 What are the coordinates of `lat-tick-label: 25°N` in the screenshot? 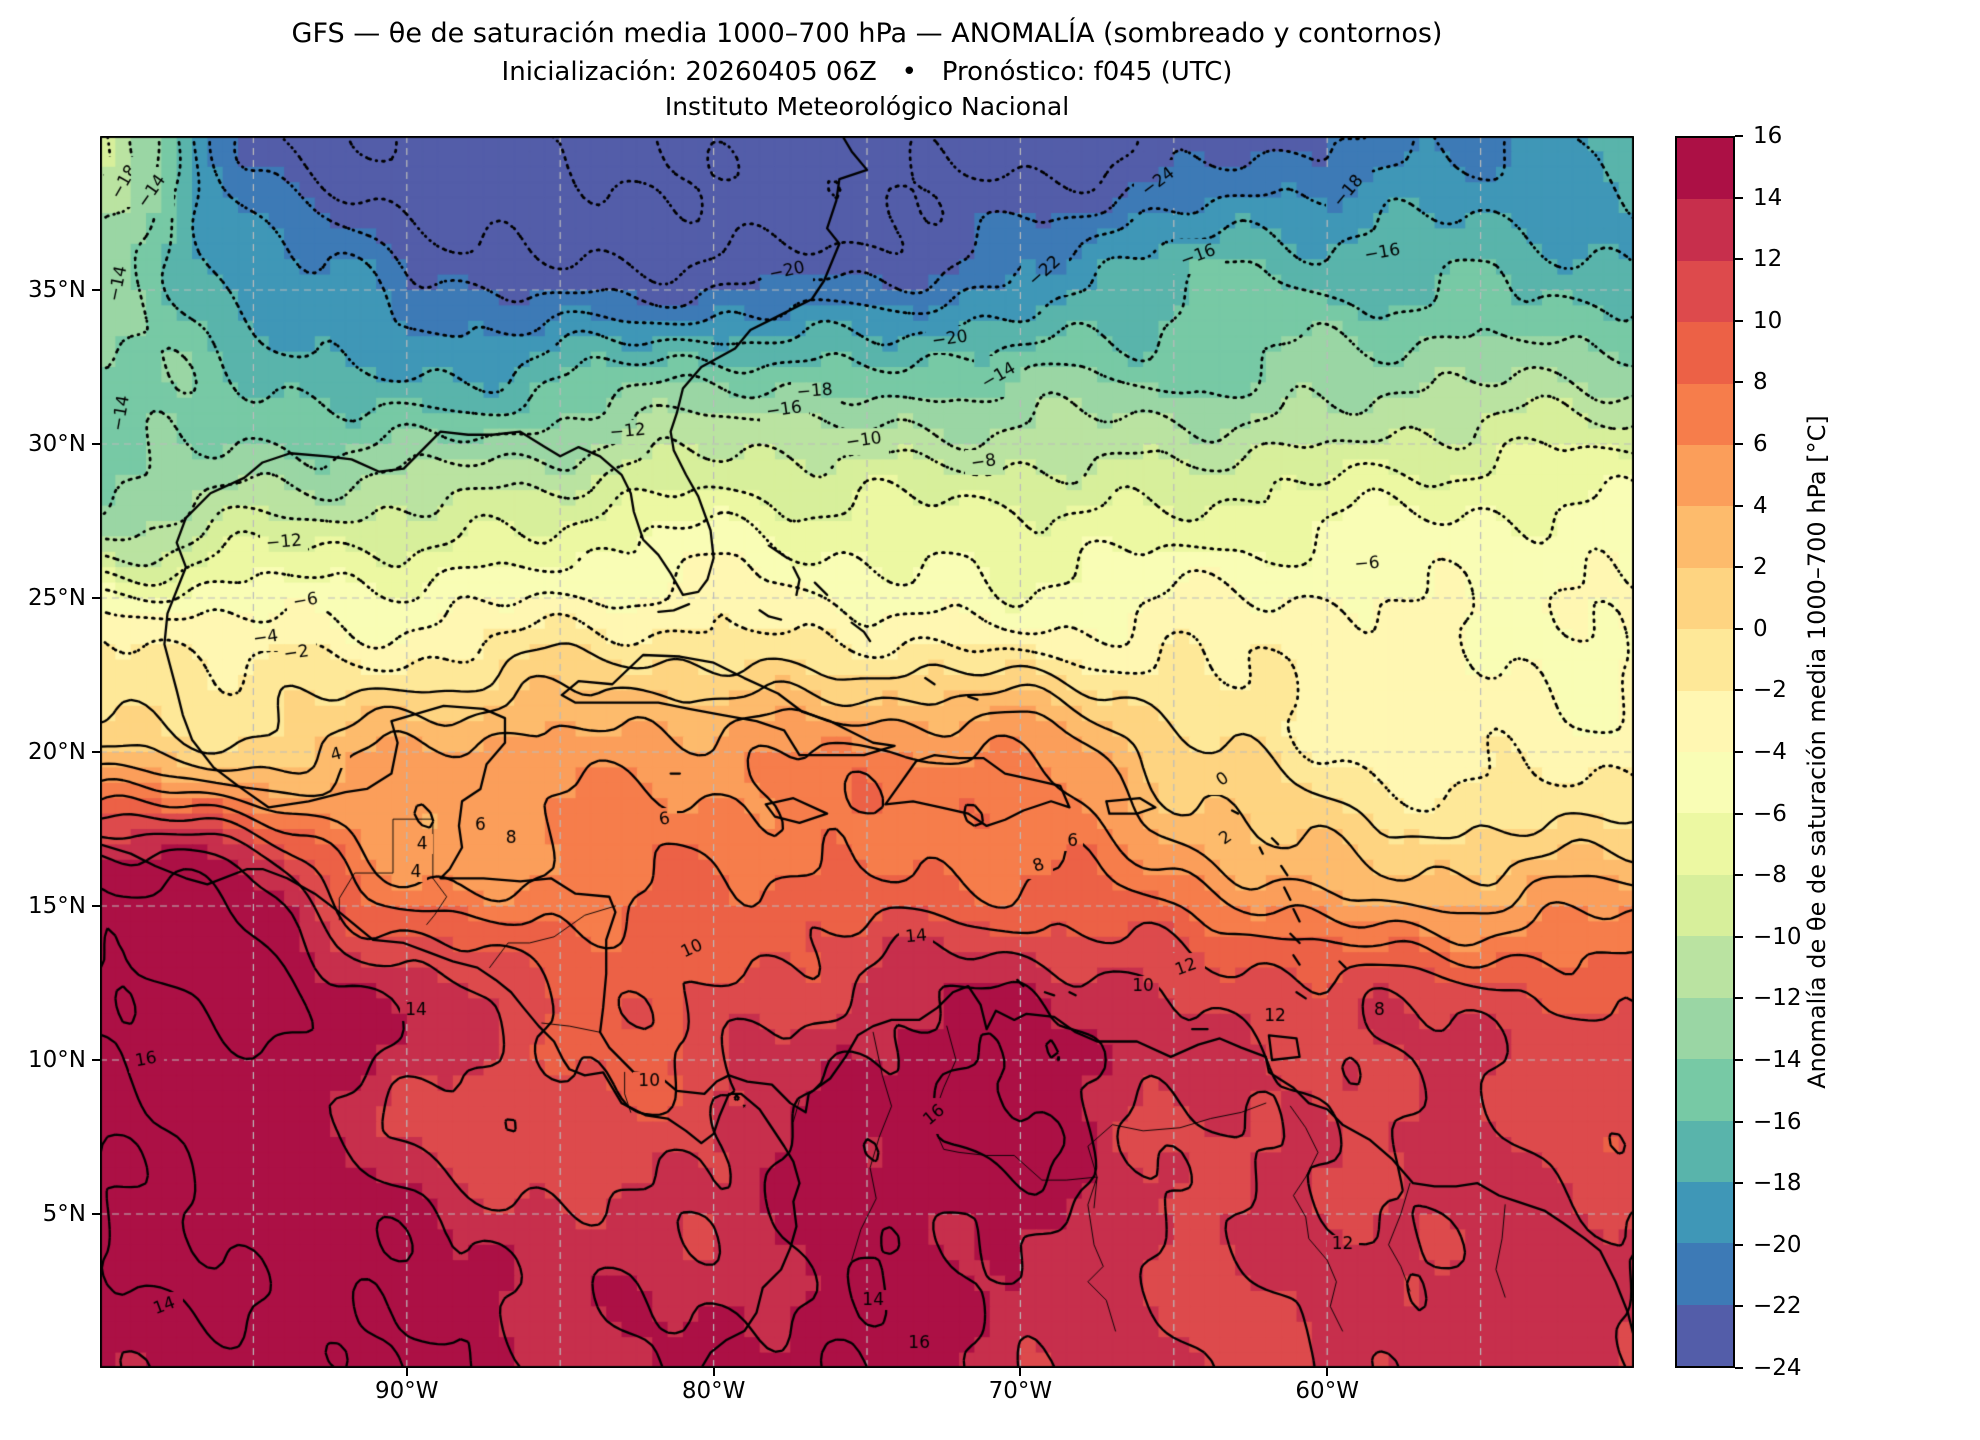 It's located at (57, 598).